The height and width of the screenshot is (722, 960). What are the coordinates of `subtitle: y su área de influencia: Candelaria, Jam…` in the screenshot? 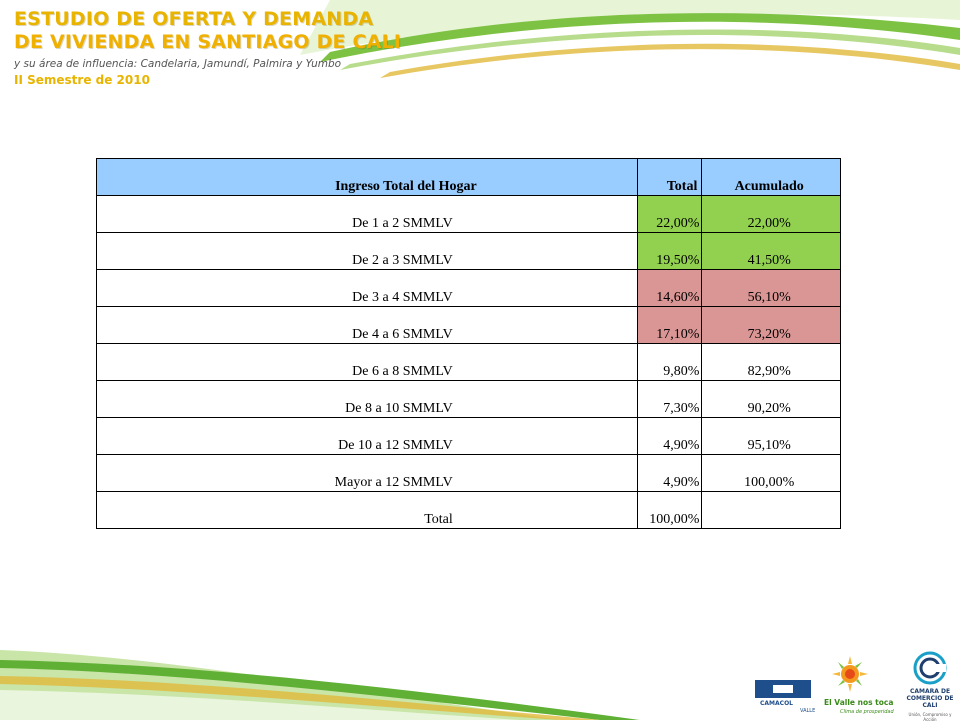 It's located at (178, 64).